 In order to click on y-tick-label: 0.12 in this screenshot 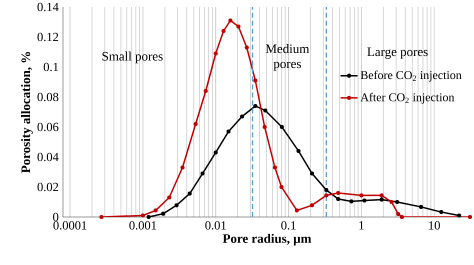, I will do `click(47, 37)`.